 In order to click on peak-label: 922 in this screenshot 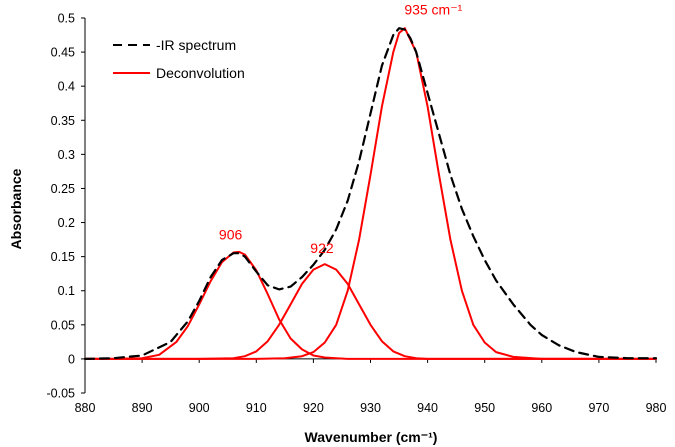, I will do `click(322, 248)`.